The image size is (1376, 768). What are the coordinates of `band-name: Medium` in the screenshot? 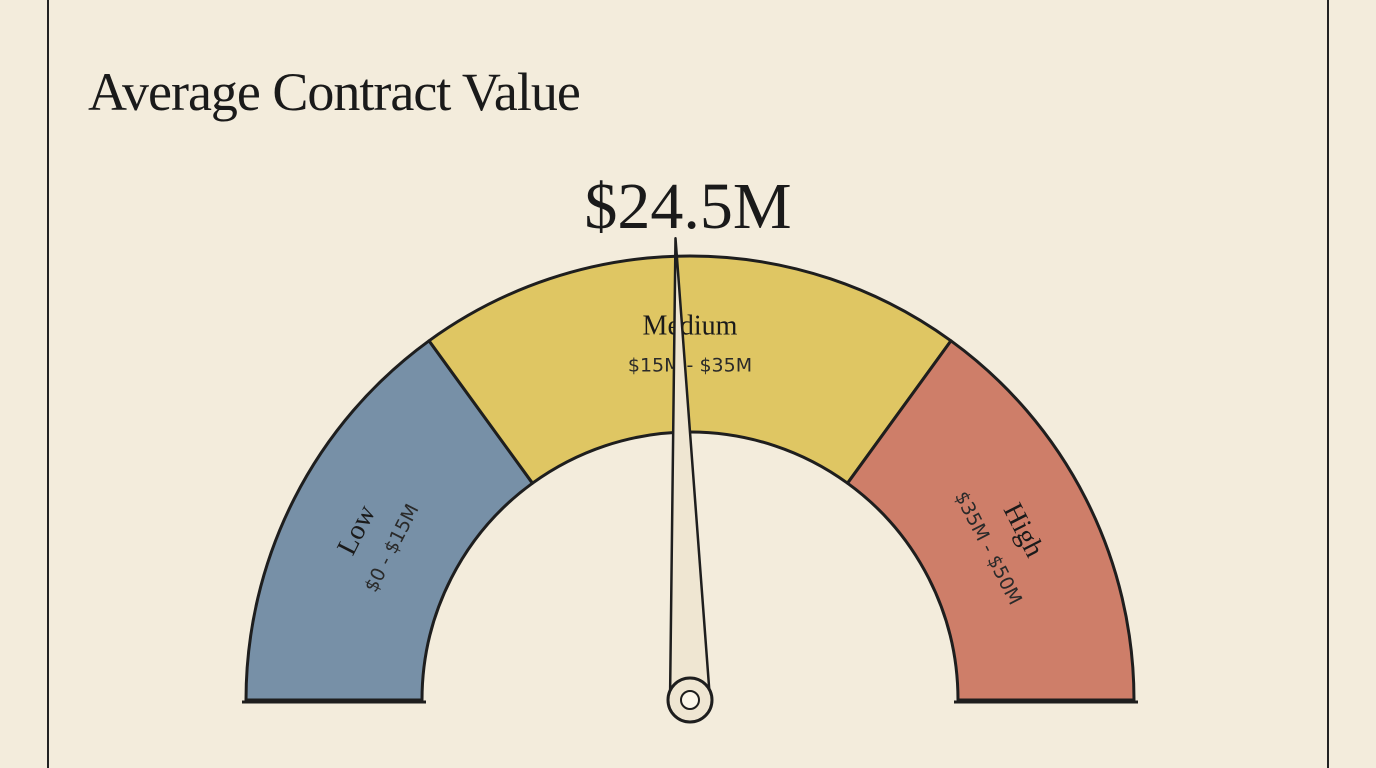 It's located at (690, 325).